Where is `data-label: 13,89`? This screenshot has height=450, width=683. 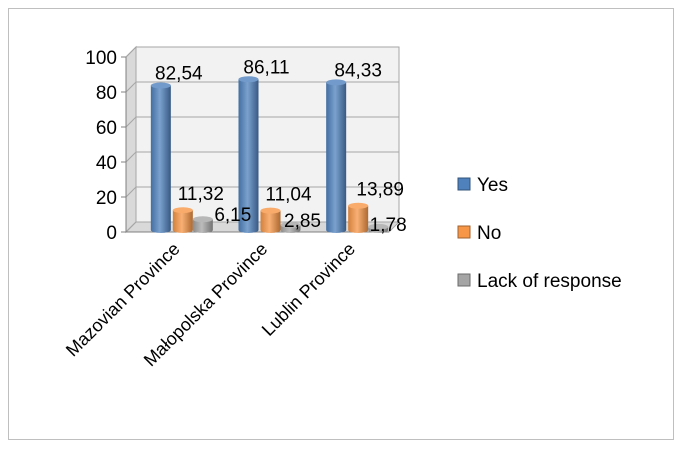
data-label: 13,89 is located at coordinates (380, 190).